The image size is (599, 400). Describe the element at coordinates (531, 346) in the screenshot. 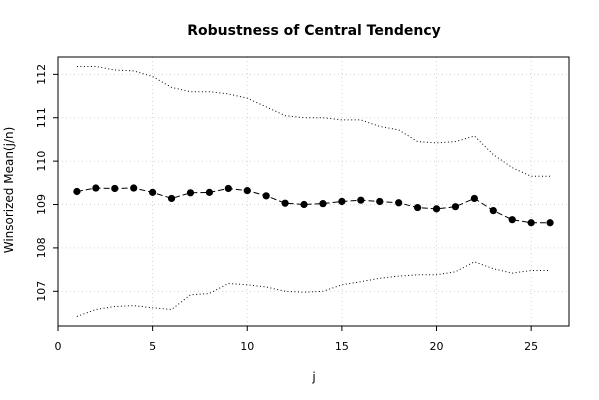

I see `x-tick-label: 25` at that location.